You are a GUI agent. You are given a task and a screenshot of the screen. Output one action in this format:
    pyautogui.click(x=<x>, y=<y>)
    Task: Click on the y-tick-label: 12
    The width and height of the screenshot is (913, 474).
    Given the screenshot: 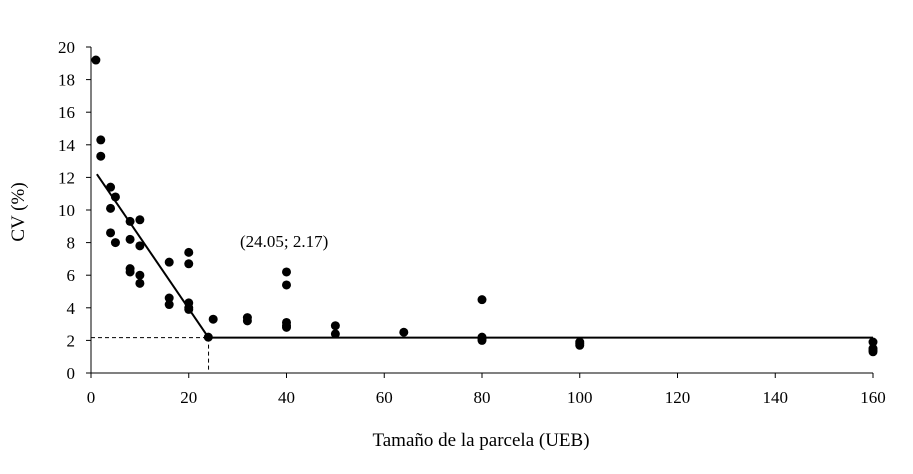 What is the action you would take?
    pyautogui.click(x=66, y=177)
    